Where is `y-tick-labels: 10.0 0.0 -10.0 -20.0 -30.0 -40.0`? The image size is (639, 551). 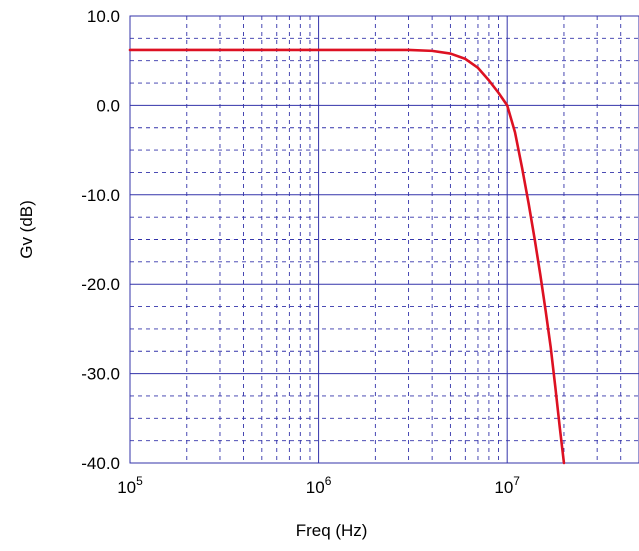
y-tick-labels: 10.0 0.0 -10.0 -20.0 -30.0 -40.0 is located at coordinates (100, 240).